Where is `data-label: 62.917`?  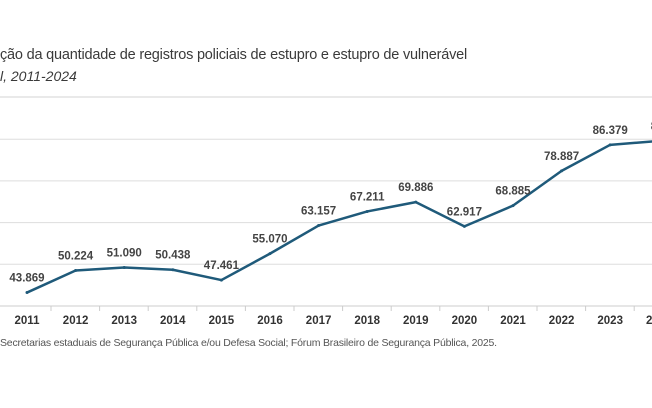 data-label: 62.917 is located at coordinates (464, 212).